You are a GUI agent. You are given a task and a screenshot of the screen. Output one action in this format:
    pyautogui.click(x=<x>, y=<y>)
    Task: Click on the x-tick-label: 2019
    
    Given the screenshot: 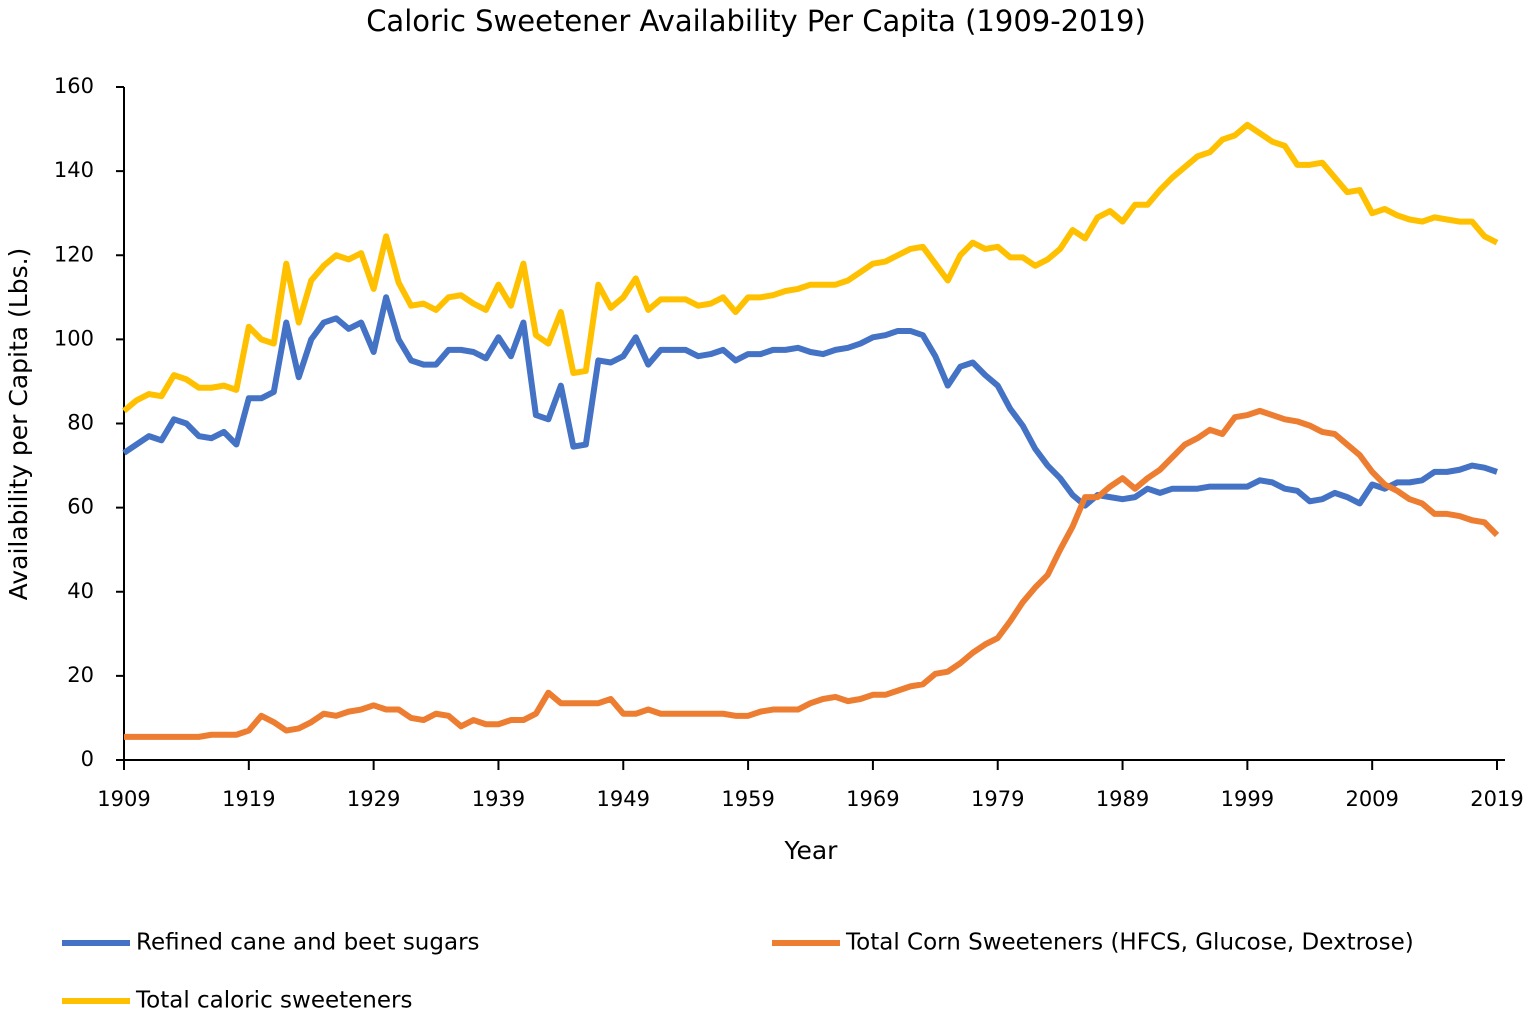 What is the action you would take?
    pyautogui.click(x=1496, y=799)
    